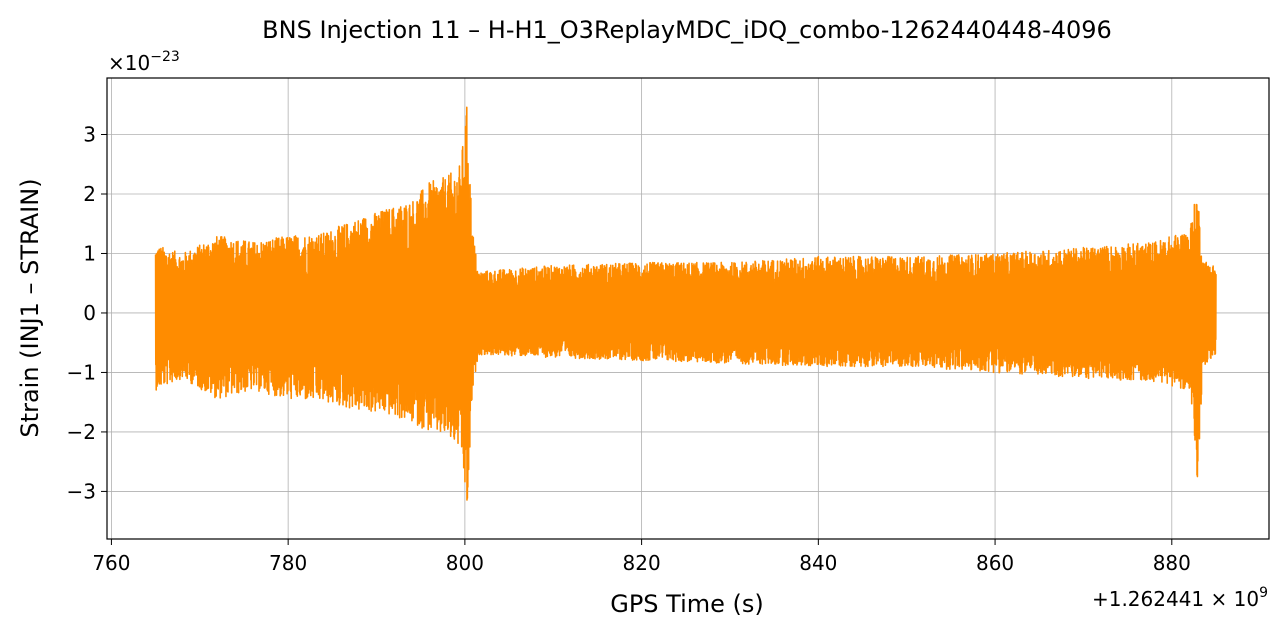 This screenshot has width=1283, height=633. I want to click on y-scale-base: ×10, so click(129, 63).